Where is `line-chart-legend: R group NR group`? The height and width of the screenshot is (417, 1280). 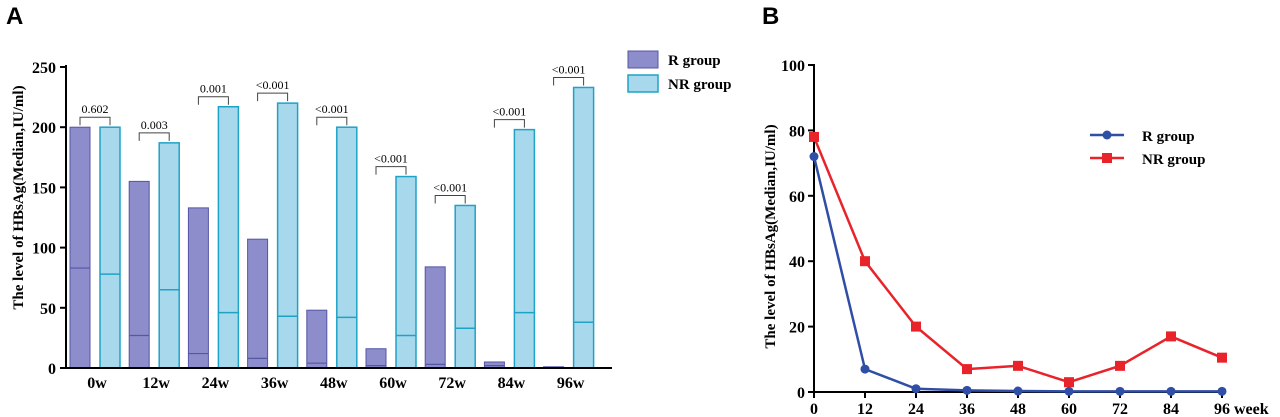
line-chart-legend: R group NR group is located at coordinates (1148, 148).